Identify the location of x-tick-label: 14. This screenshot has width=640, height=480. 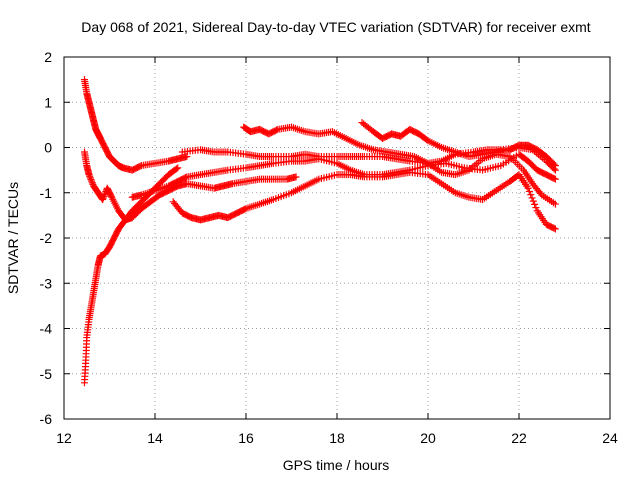
(155, 438).